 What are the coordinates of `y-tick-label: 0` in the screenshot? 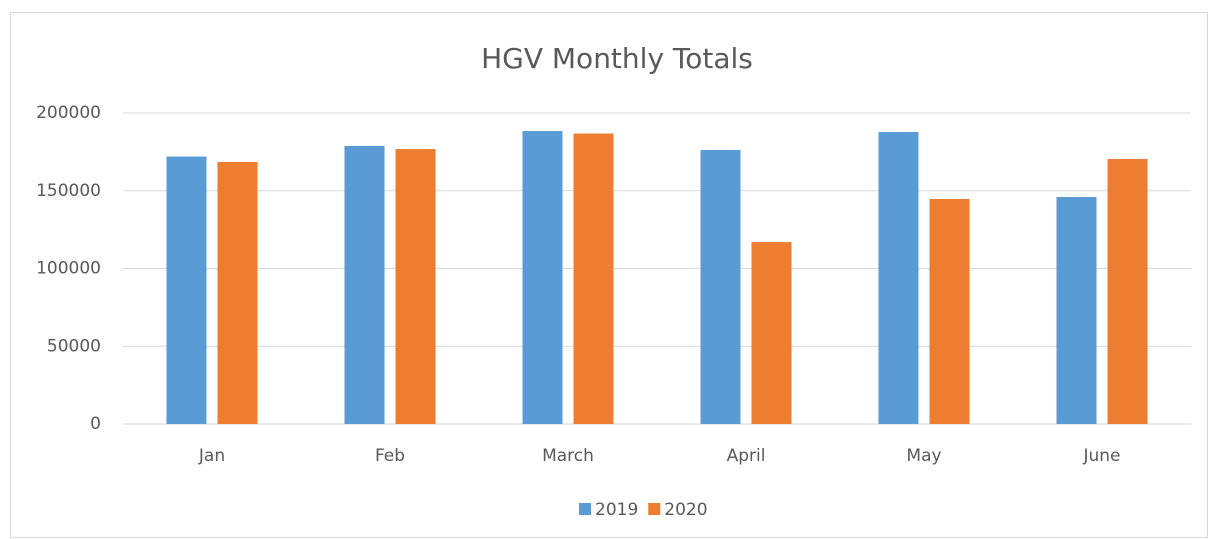 It's located at (95, 424).